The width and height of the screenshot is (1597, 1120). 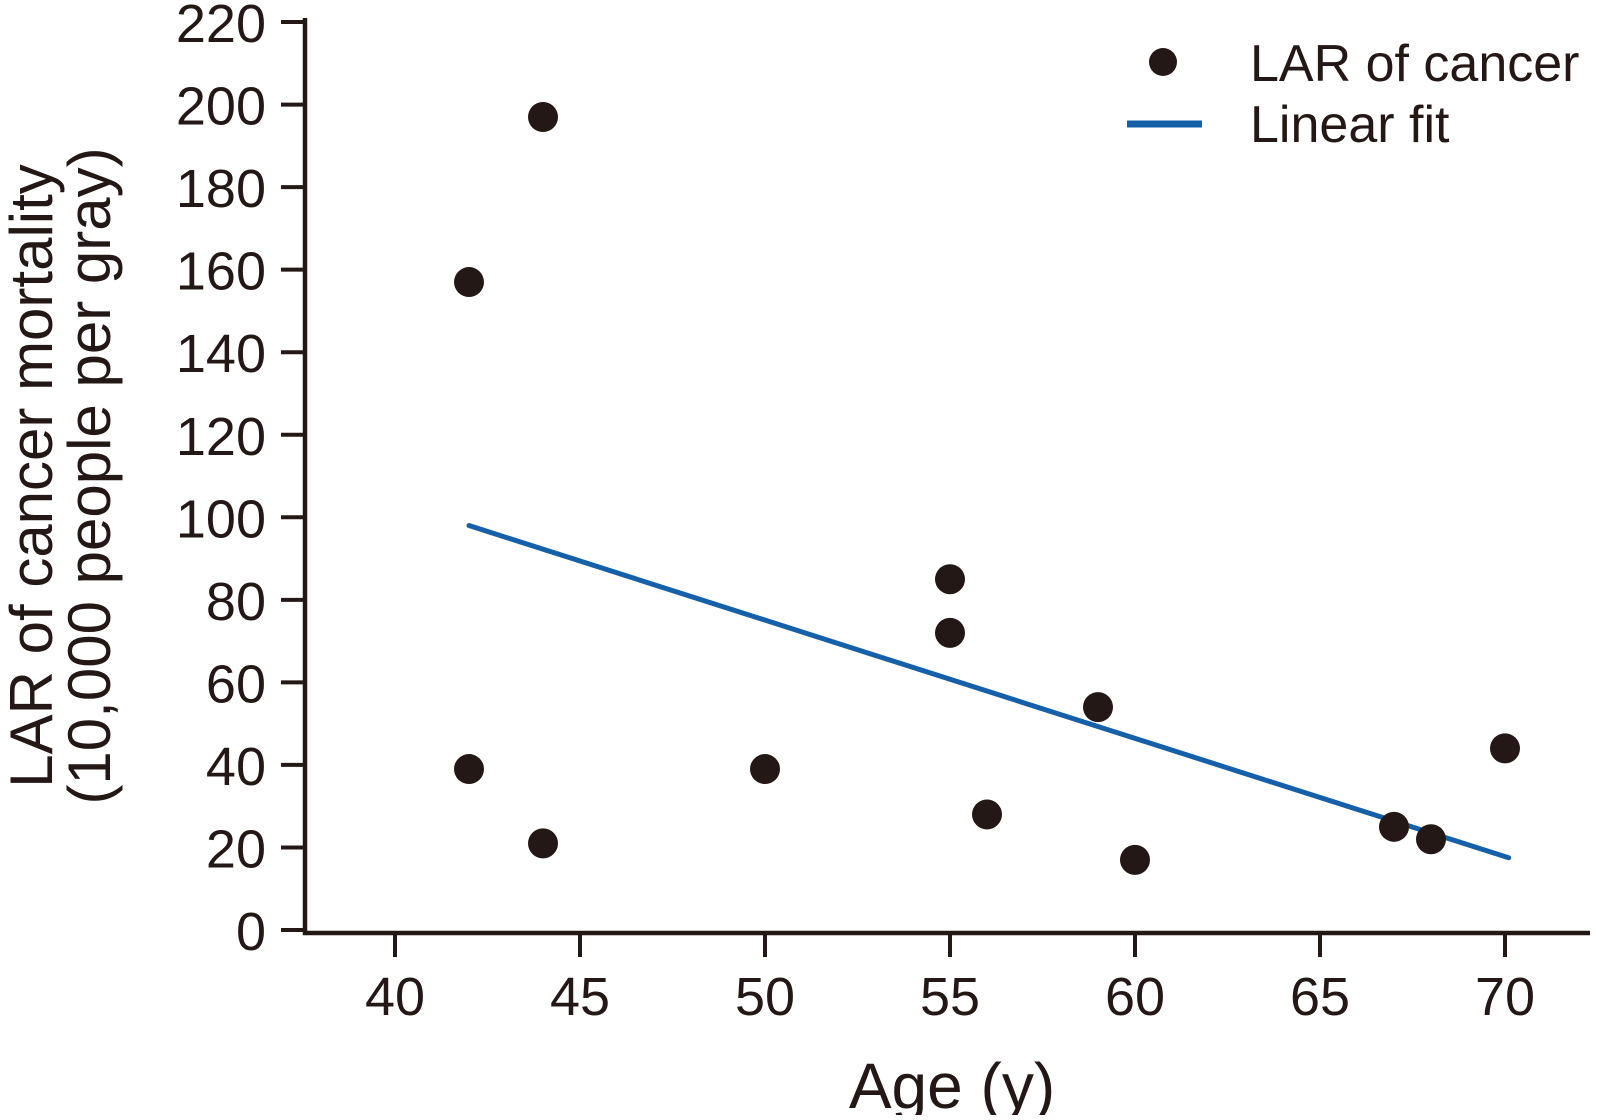 I want to click on x-tick-label: 40, so click(x=395, y=997).